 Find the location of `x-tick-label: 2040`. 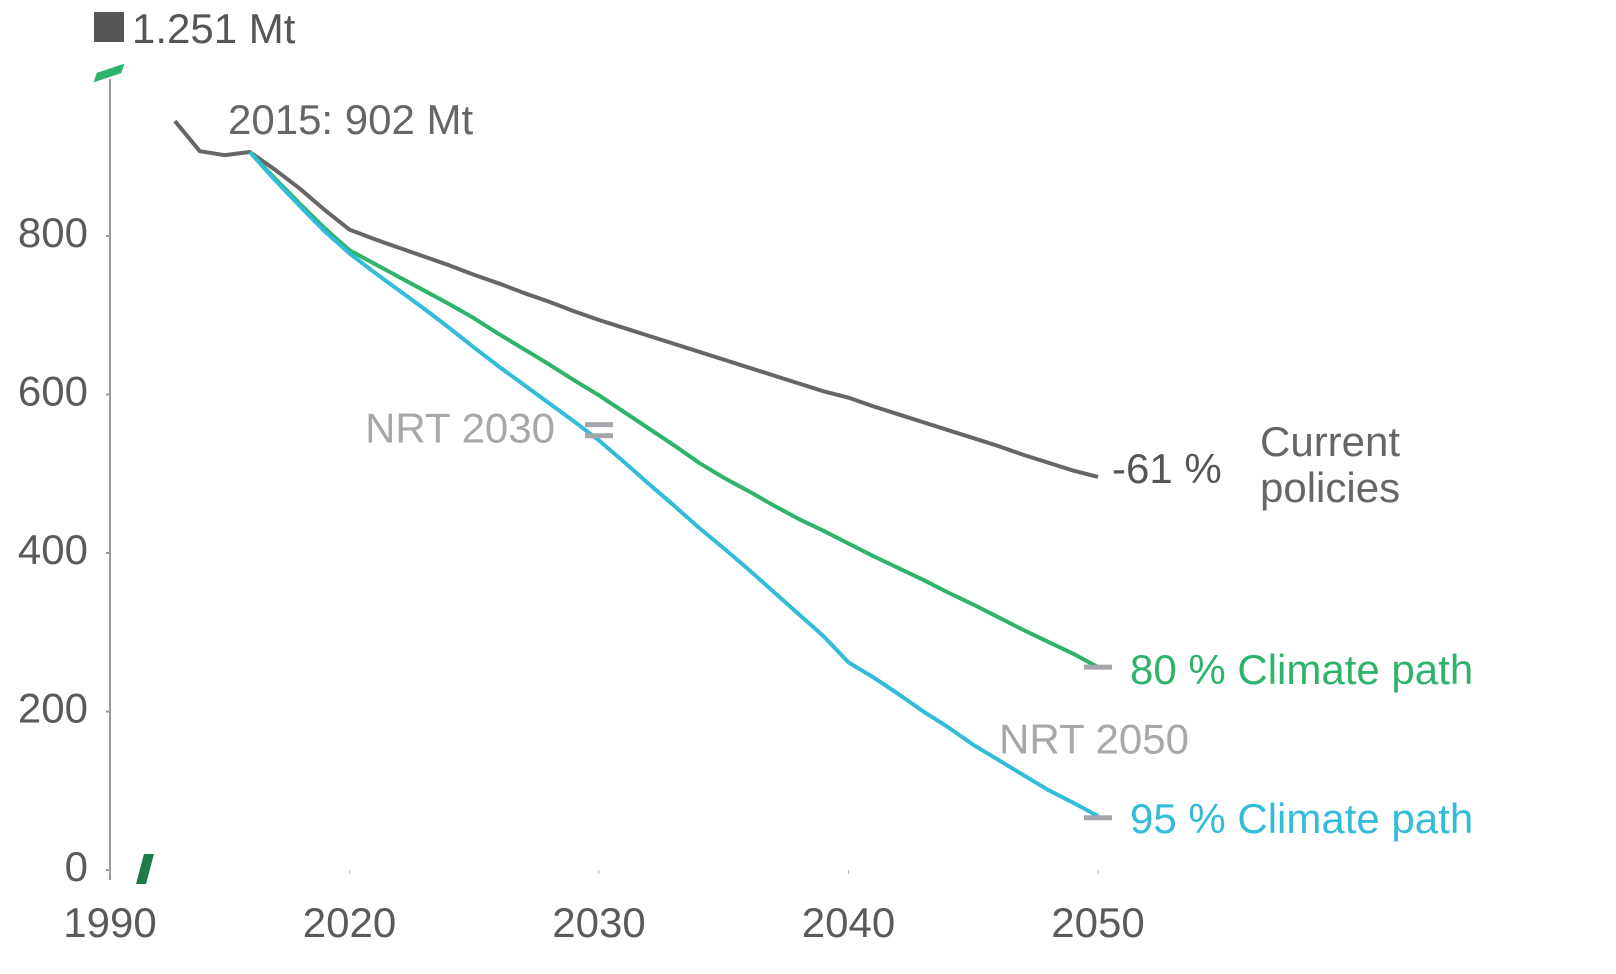

x-tick-label: 2040 is located at coordinates (848, 922).